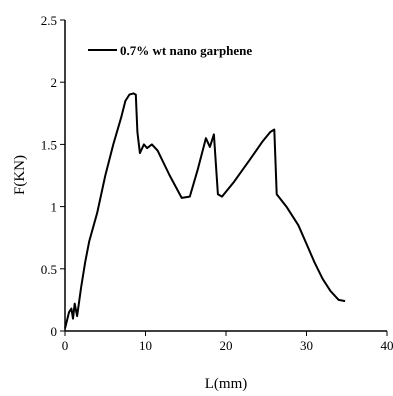 This screenshot has width=393, height=396. I want to click on x-tick-label: 30, so click(306, 345).